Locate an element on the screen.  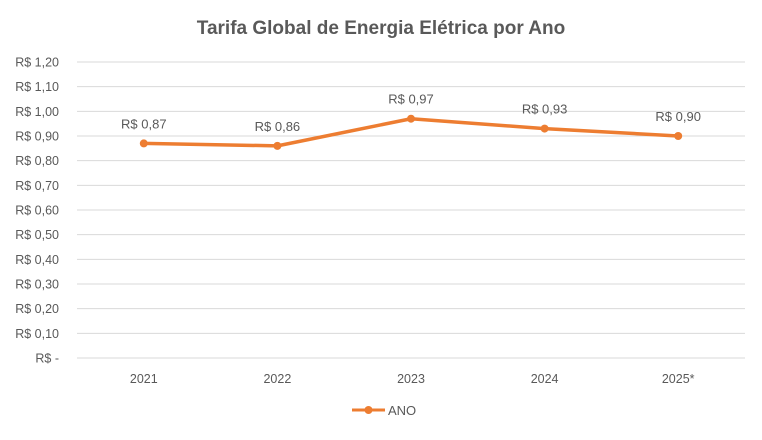
x-tick-label: 2023 is located at coordinates (411, 379).